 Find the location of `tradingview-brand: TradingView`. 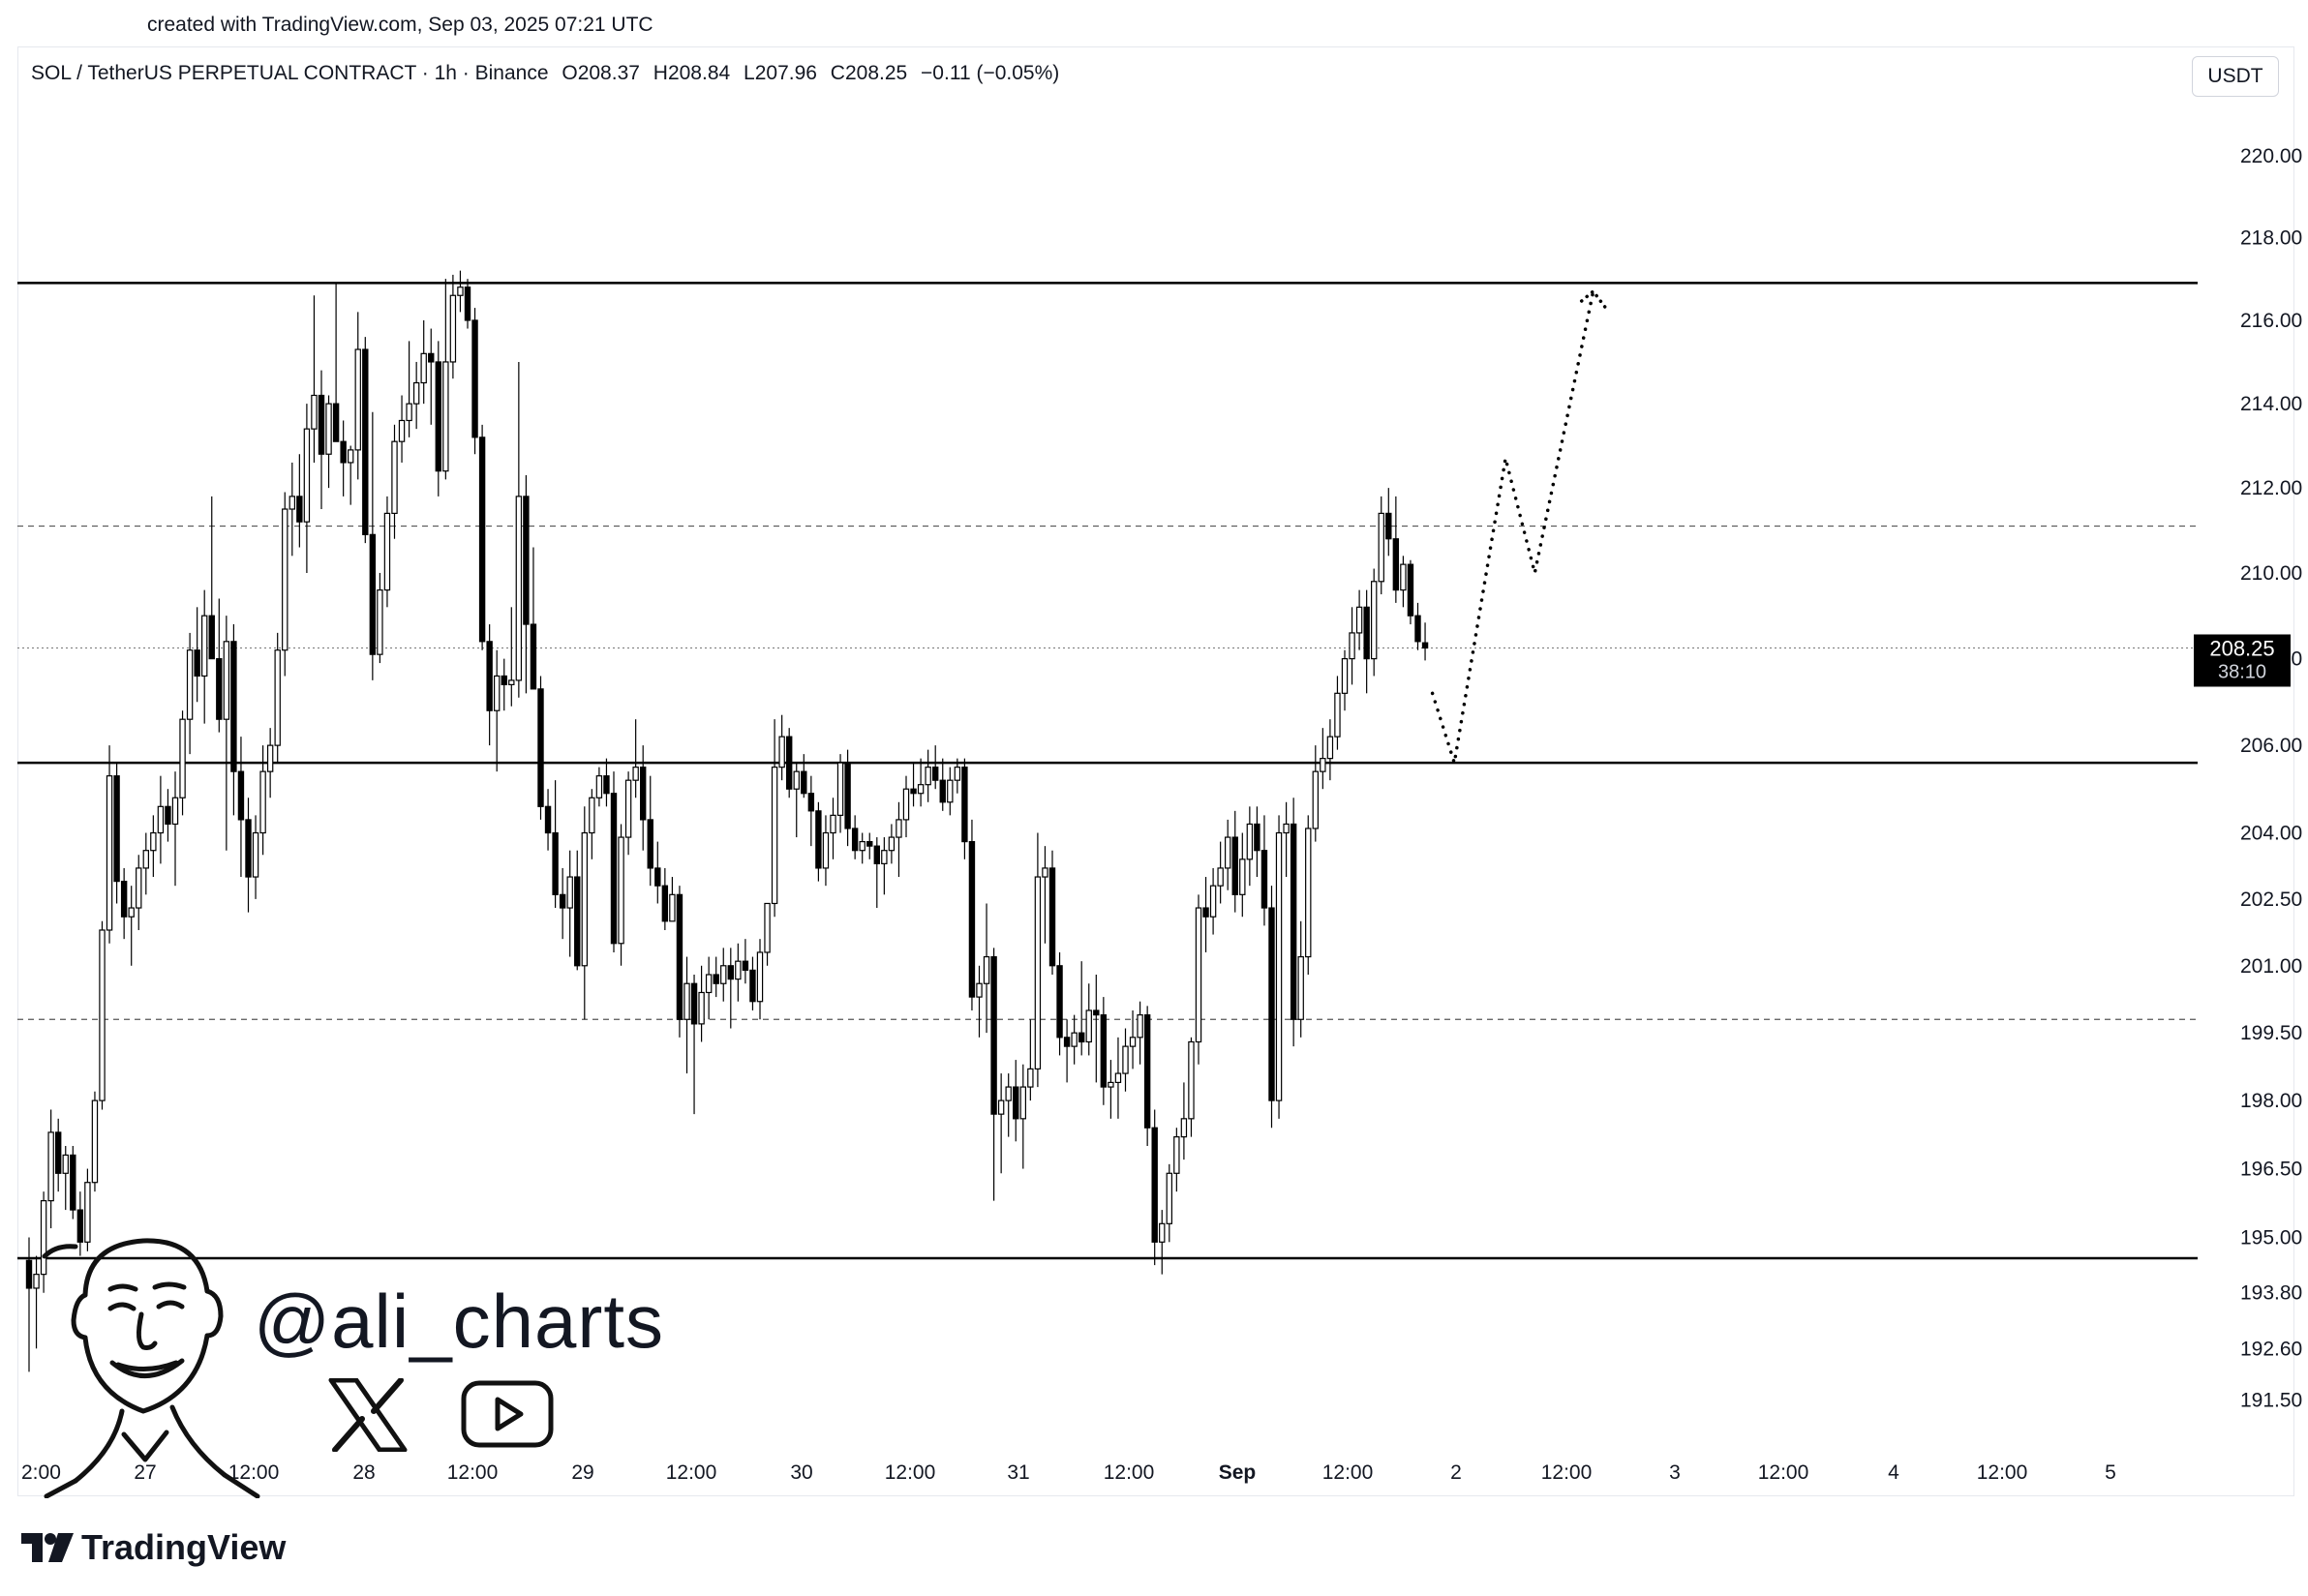

tradingview-brand: TradingView is located at coordinates (153, 1547).